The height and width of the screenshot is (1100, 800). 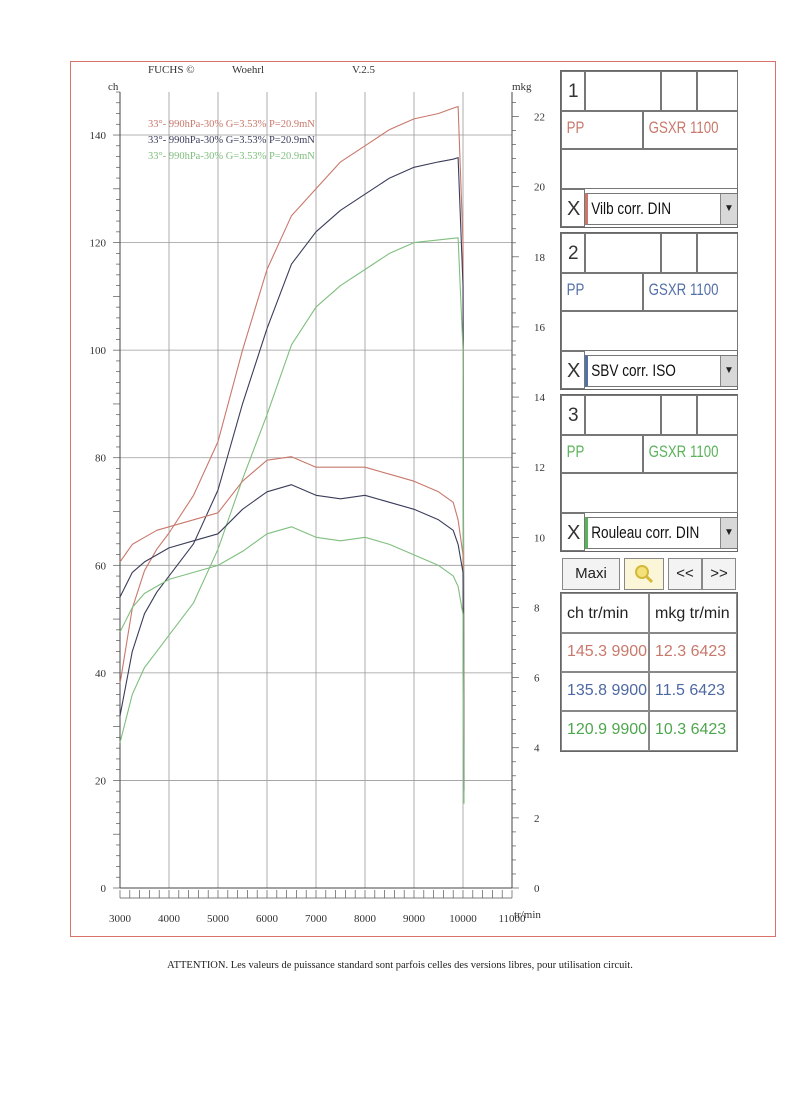 I want to click on y-tick-label: 80, so click(x=101, y=459).